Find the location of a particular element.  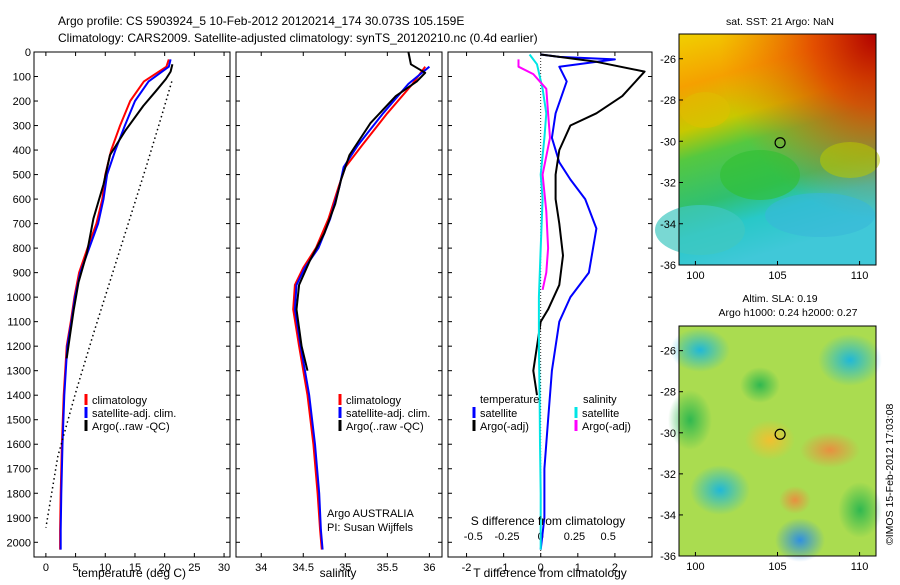

map-y-tick-label: -26 is located at coordinates (668, 60).